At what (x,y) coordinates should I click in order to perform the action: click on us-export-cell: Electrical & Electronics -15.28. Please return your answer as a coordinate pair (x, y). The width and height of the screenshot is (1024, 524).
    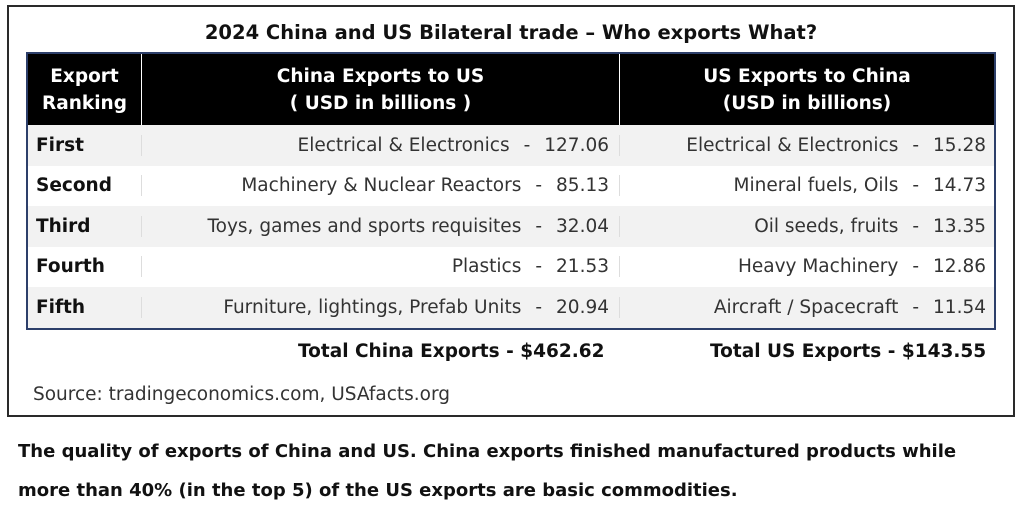
    Looking at the image, I should click on (806, 145).